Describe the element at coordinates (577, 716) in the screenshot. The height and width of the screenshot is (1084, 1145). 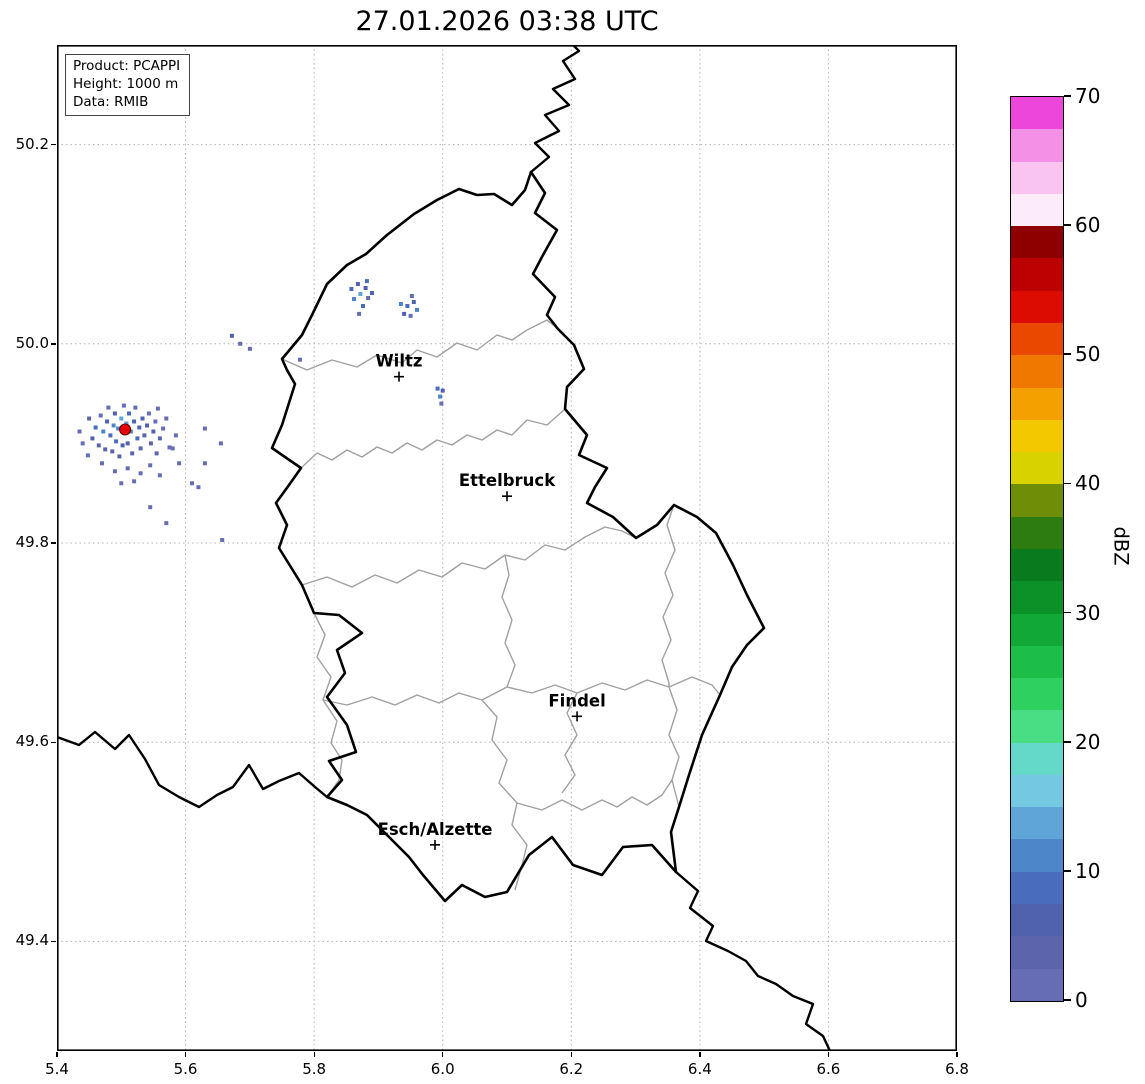
I see `city-cross-icon` at that location.